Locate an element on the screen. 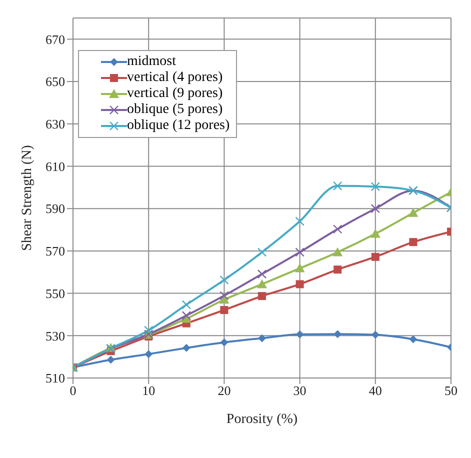  y-axis-title: Shear Strength (N) is located at coordinates (27, 197).